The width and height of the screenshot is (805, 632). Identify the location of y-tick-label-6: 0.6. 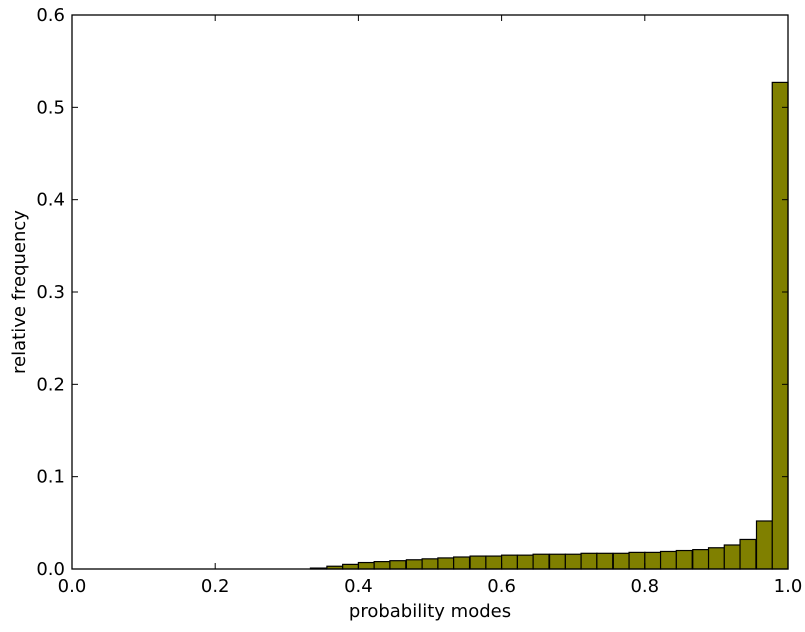
(50, 15).